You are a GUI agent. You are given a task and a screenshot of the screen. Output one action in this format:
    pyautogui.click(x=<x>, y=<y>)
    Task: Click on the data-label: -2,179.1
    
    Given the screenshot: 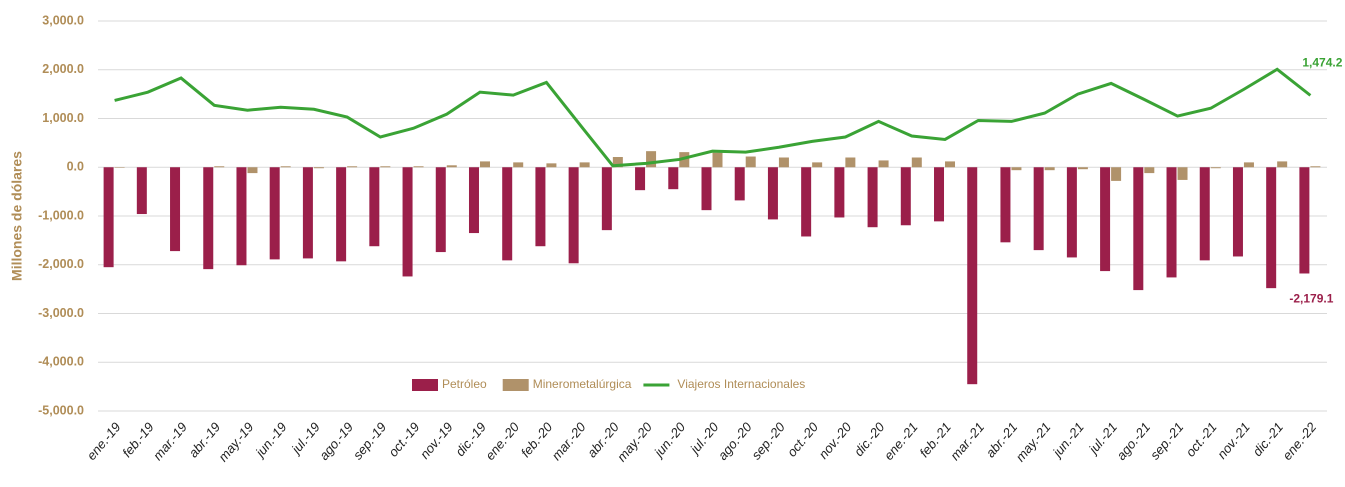 What is the action you would take?
    pyautogui.click(x=1311, y=299)
    